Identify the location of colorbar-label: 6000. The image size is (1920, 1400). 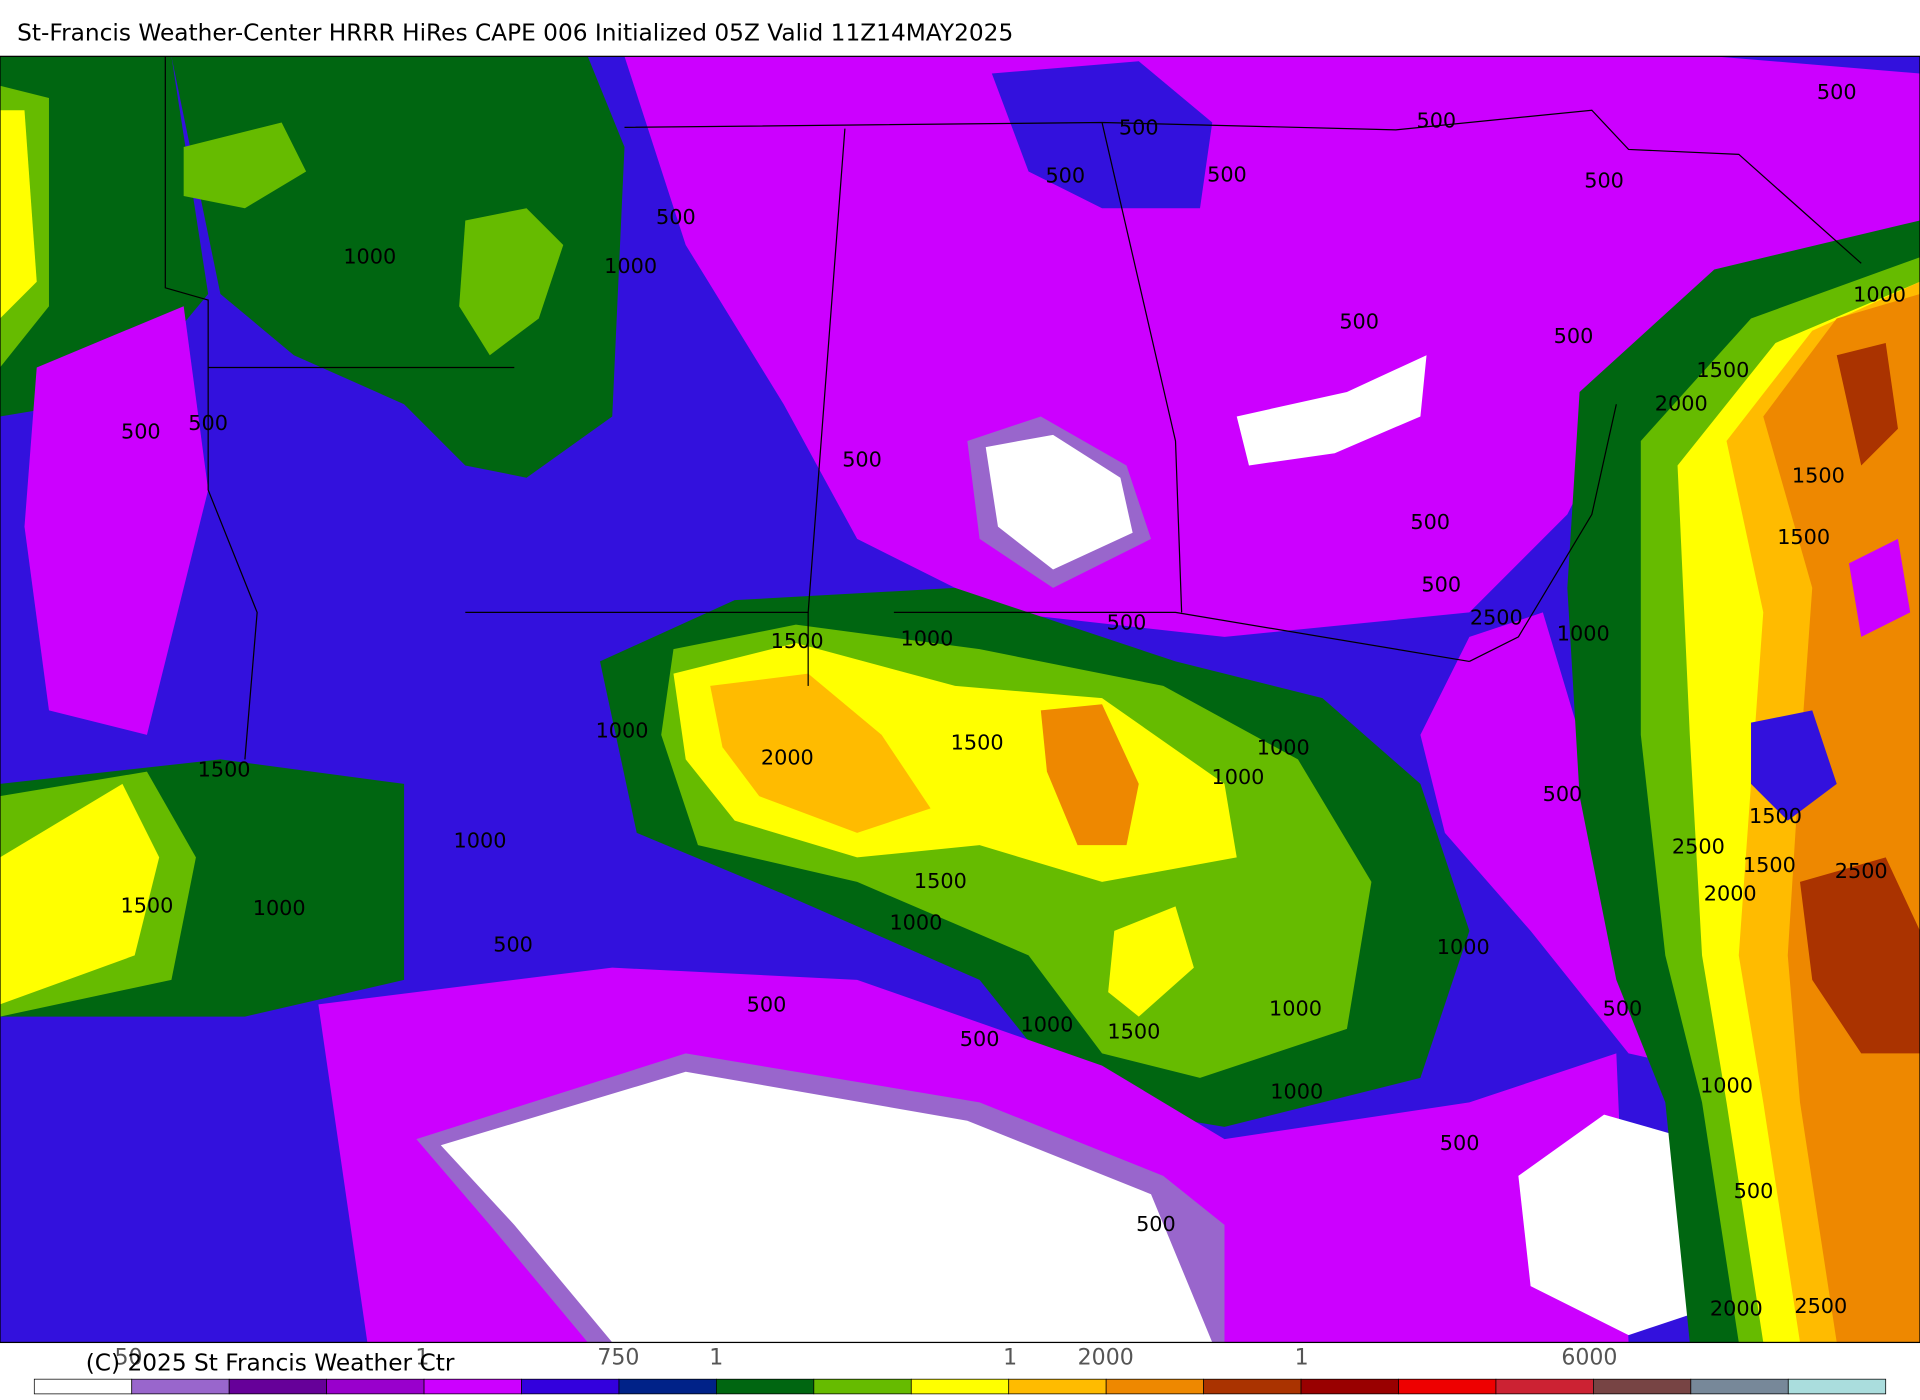
(1589, 1357).